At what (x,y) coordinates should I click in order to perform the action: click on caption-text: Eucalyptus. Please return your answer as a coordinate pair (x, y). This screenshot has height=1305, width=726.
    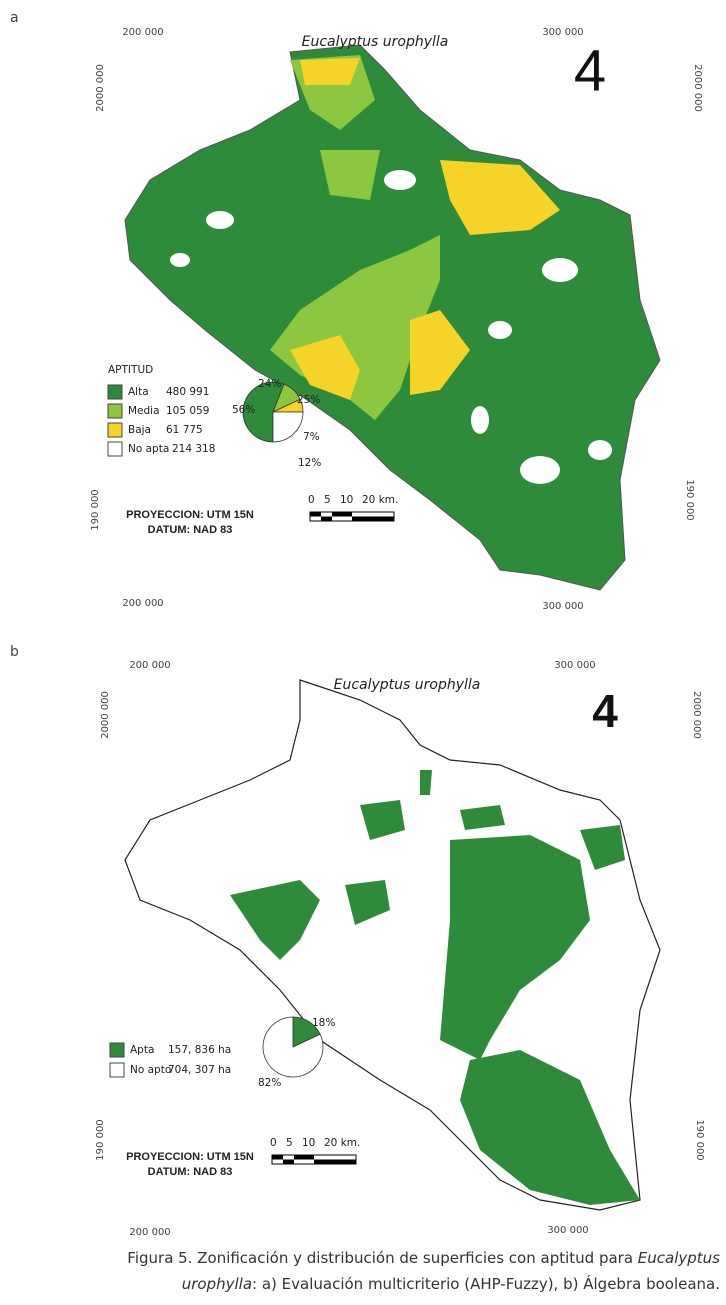
    Looking at the image, I should click on (679, 1258).